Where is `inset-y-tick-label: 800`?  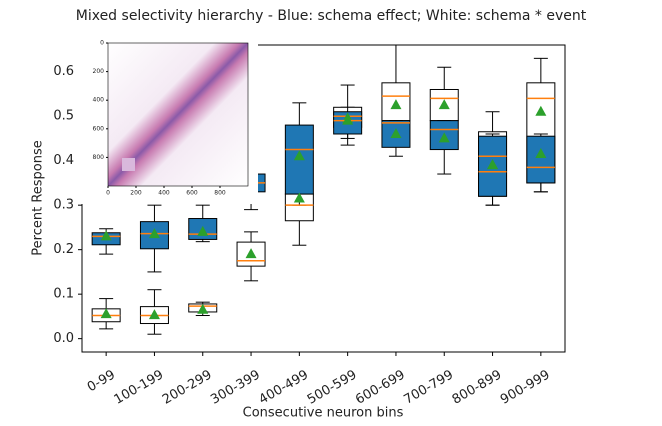 inset-y-tick-label: 800 is located at coordinates (99, 157).